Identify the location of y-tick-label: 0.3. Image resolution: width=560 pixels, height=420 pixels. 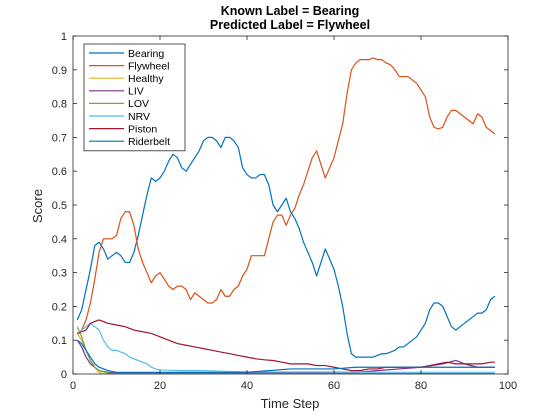
(59, 274).